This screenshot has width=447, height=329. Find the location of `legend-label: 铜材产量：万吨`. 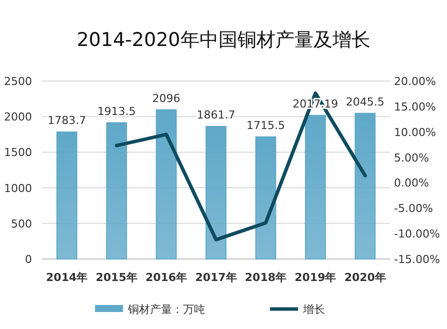

legend-label: 铜材产量：万吨 is located at coordinates (166, 309).